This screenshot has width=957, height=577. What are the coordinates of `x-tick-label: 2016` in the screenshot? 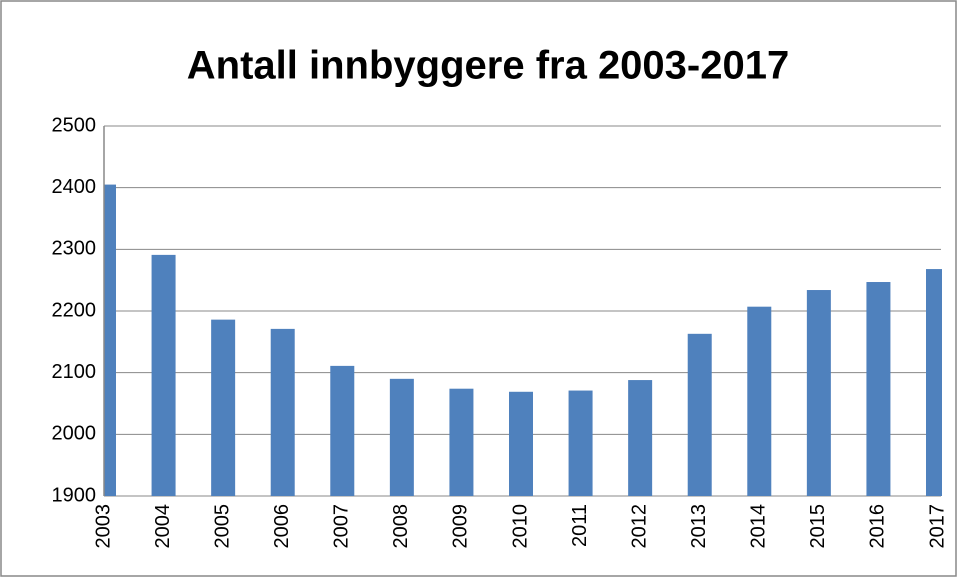 It's located at (878, 526).